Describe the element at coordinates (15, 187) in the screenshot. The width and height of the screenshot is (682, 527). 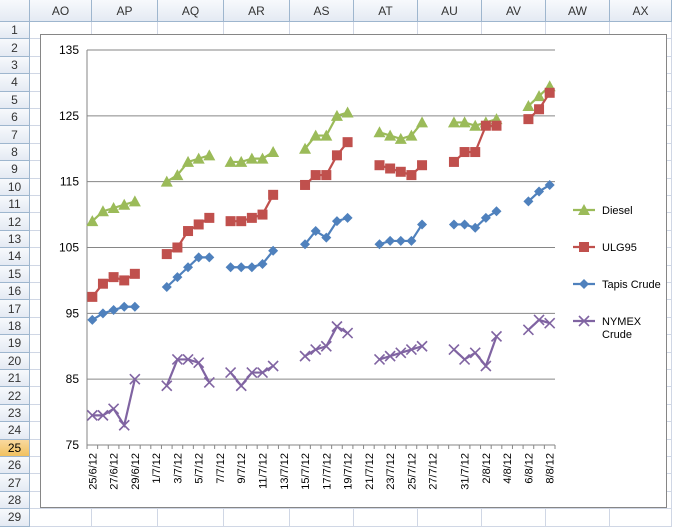
I see `row-header-10: 10` at that location.